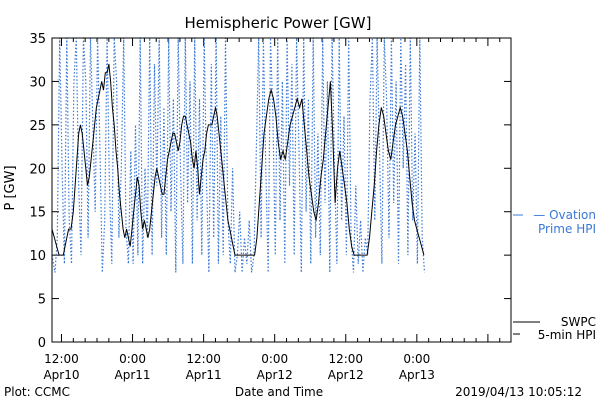 Image resolution: width=600 pixels, height=400 pixels. Describe the element at coordinates (564, 215) in the screenshot. I see `legend-ovation-label: — Ovation` at that location.